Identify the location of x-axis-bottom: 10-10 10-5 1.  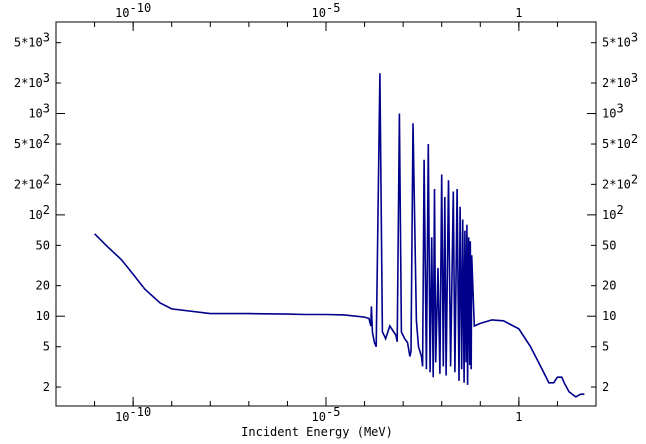
(326, 410).